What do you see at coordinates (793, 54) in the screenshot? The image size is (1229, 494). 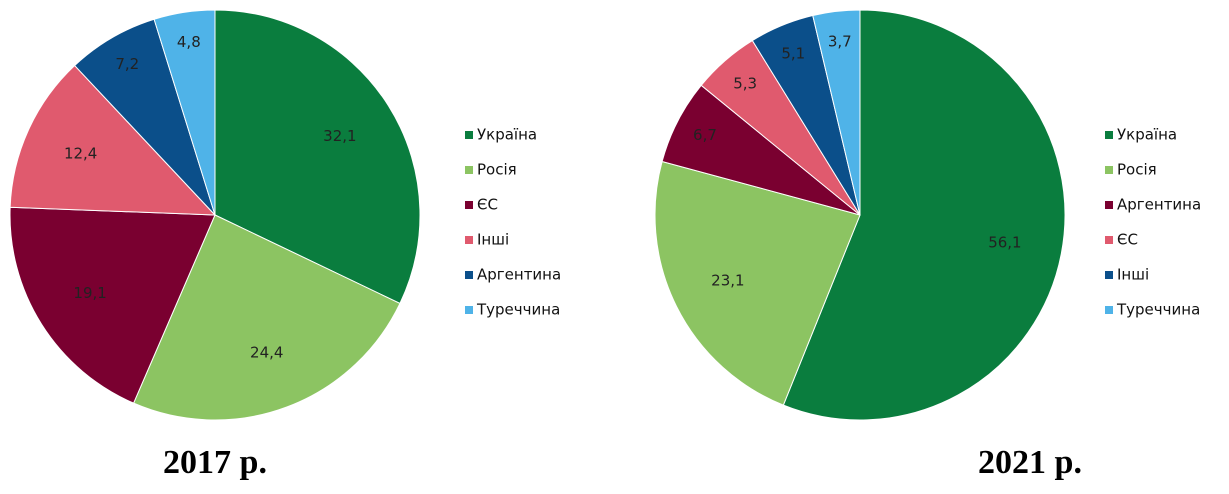 I see `data-label: 5,1` at bounding box center [793, 54].